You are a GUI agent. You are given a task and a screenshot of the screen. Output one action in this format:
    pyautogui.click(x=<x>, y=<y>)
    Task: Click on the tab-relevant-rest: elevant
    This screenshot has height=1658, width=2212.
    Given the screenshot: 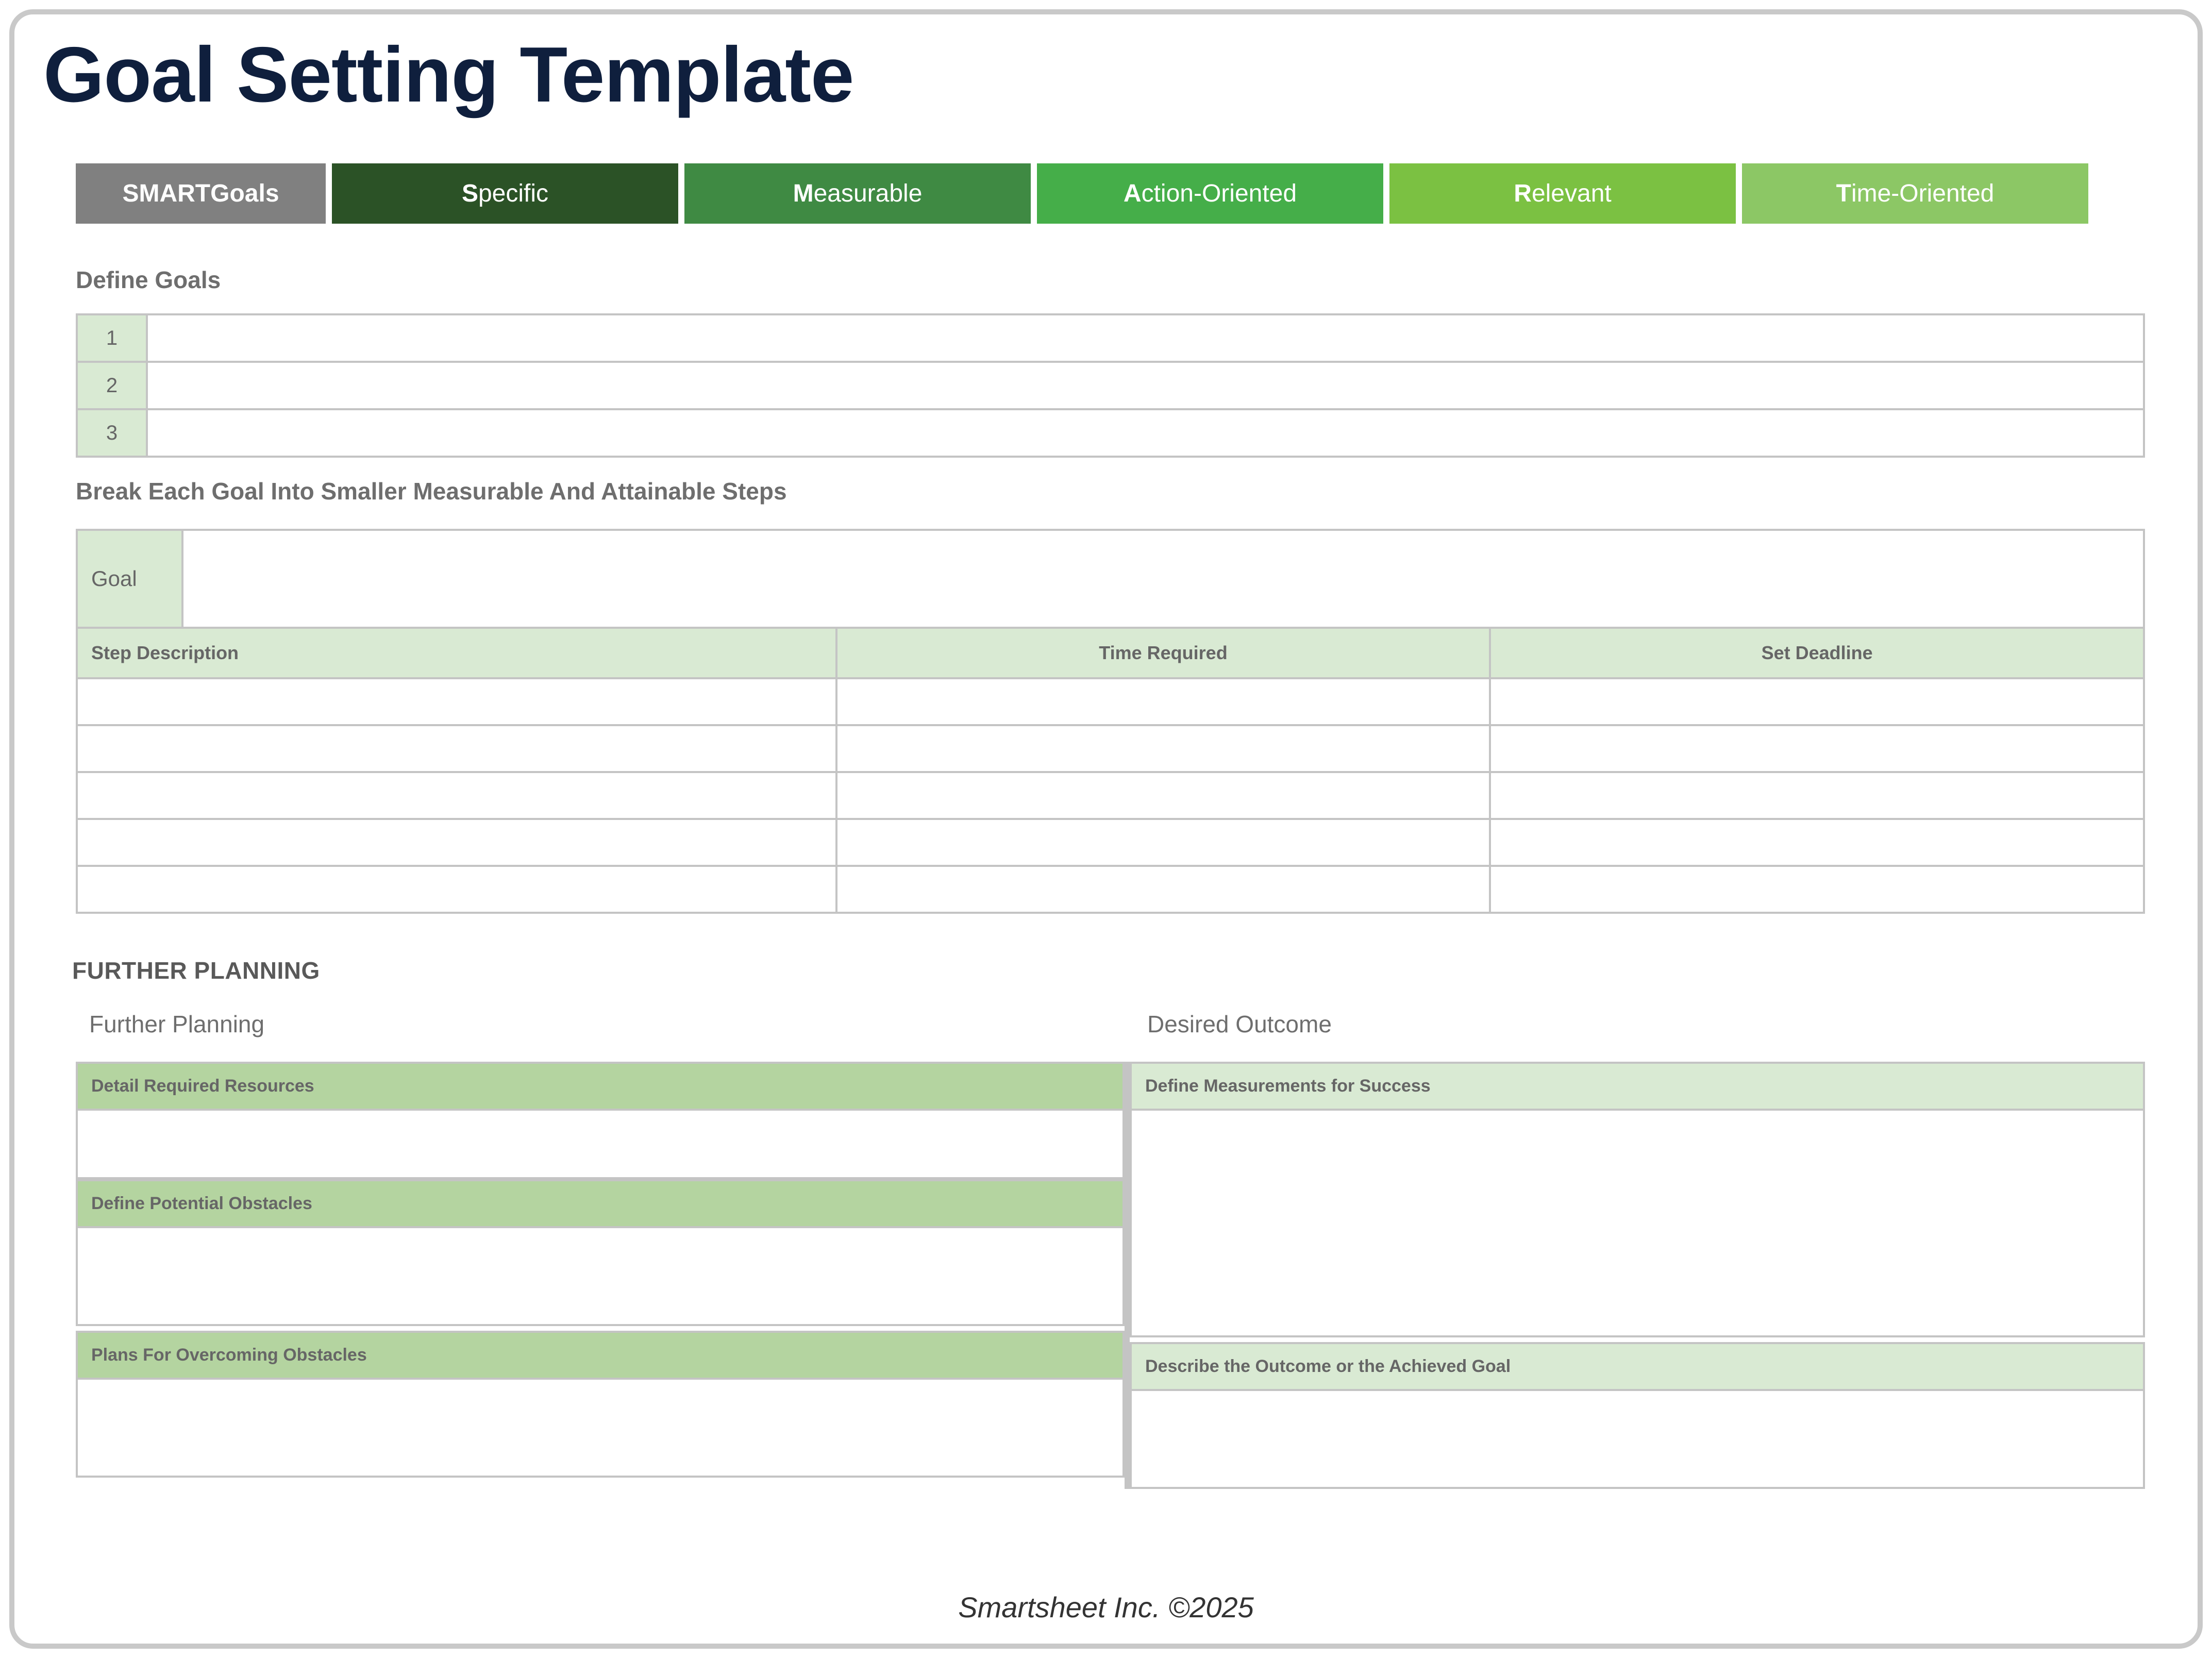 What is the action you would take?
    pyautogui.click(x=1571, y=193)
    